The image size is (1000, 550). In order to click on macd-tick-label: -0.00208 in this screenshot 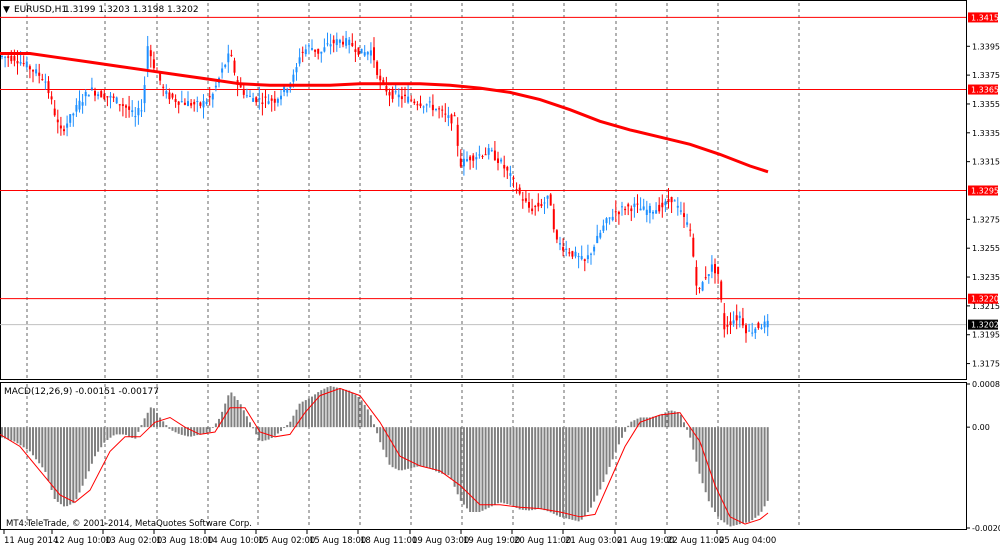, I will do `click(986, 528)`.